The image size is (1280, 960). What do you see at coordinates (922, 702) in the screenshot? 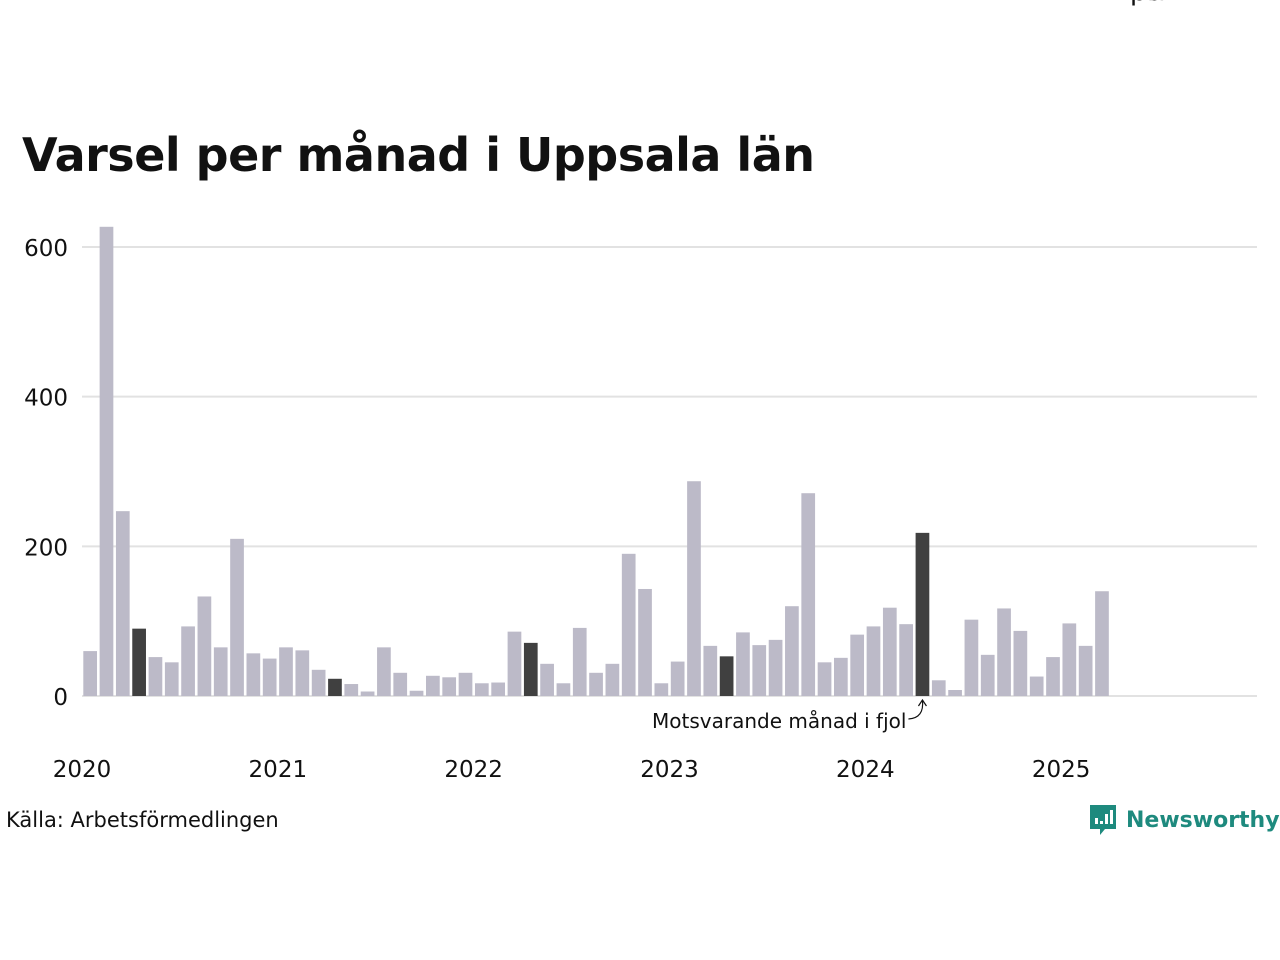
I see `annotation-arrowhead` at bounding box center [922, 702].